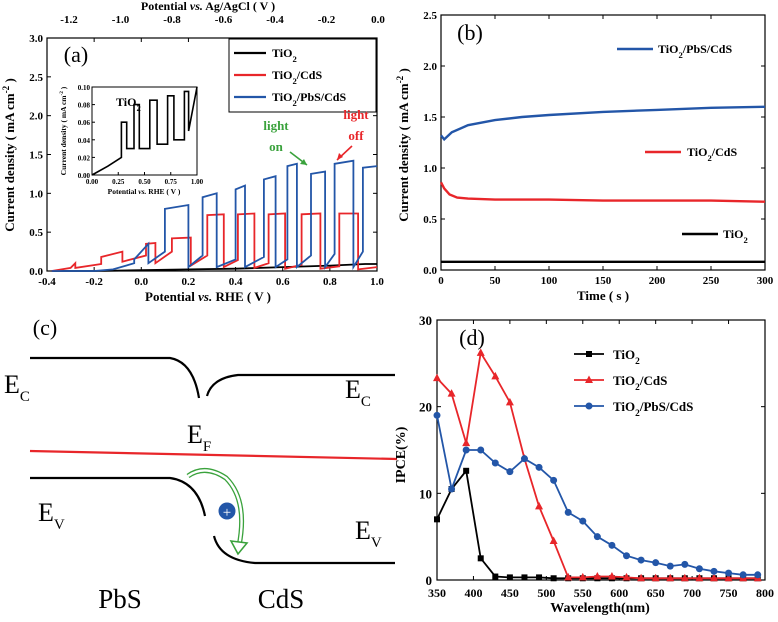  I want to click on series-line-tio2-cds, so click(214, 242).